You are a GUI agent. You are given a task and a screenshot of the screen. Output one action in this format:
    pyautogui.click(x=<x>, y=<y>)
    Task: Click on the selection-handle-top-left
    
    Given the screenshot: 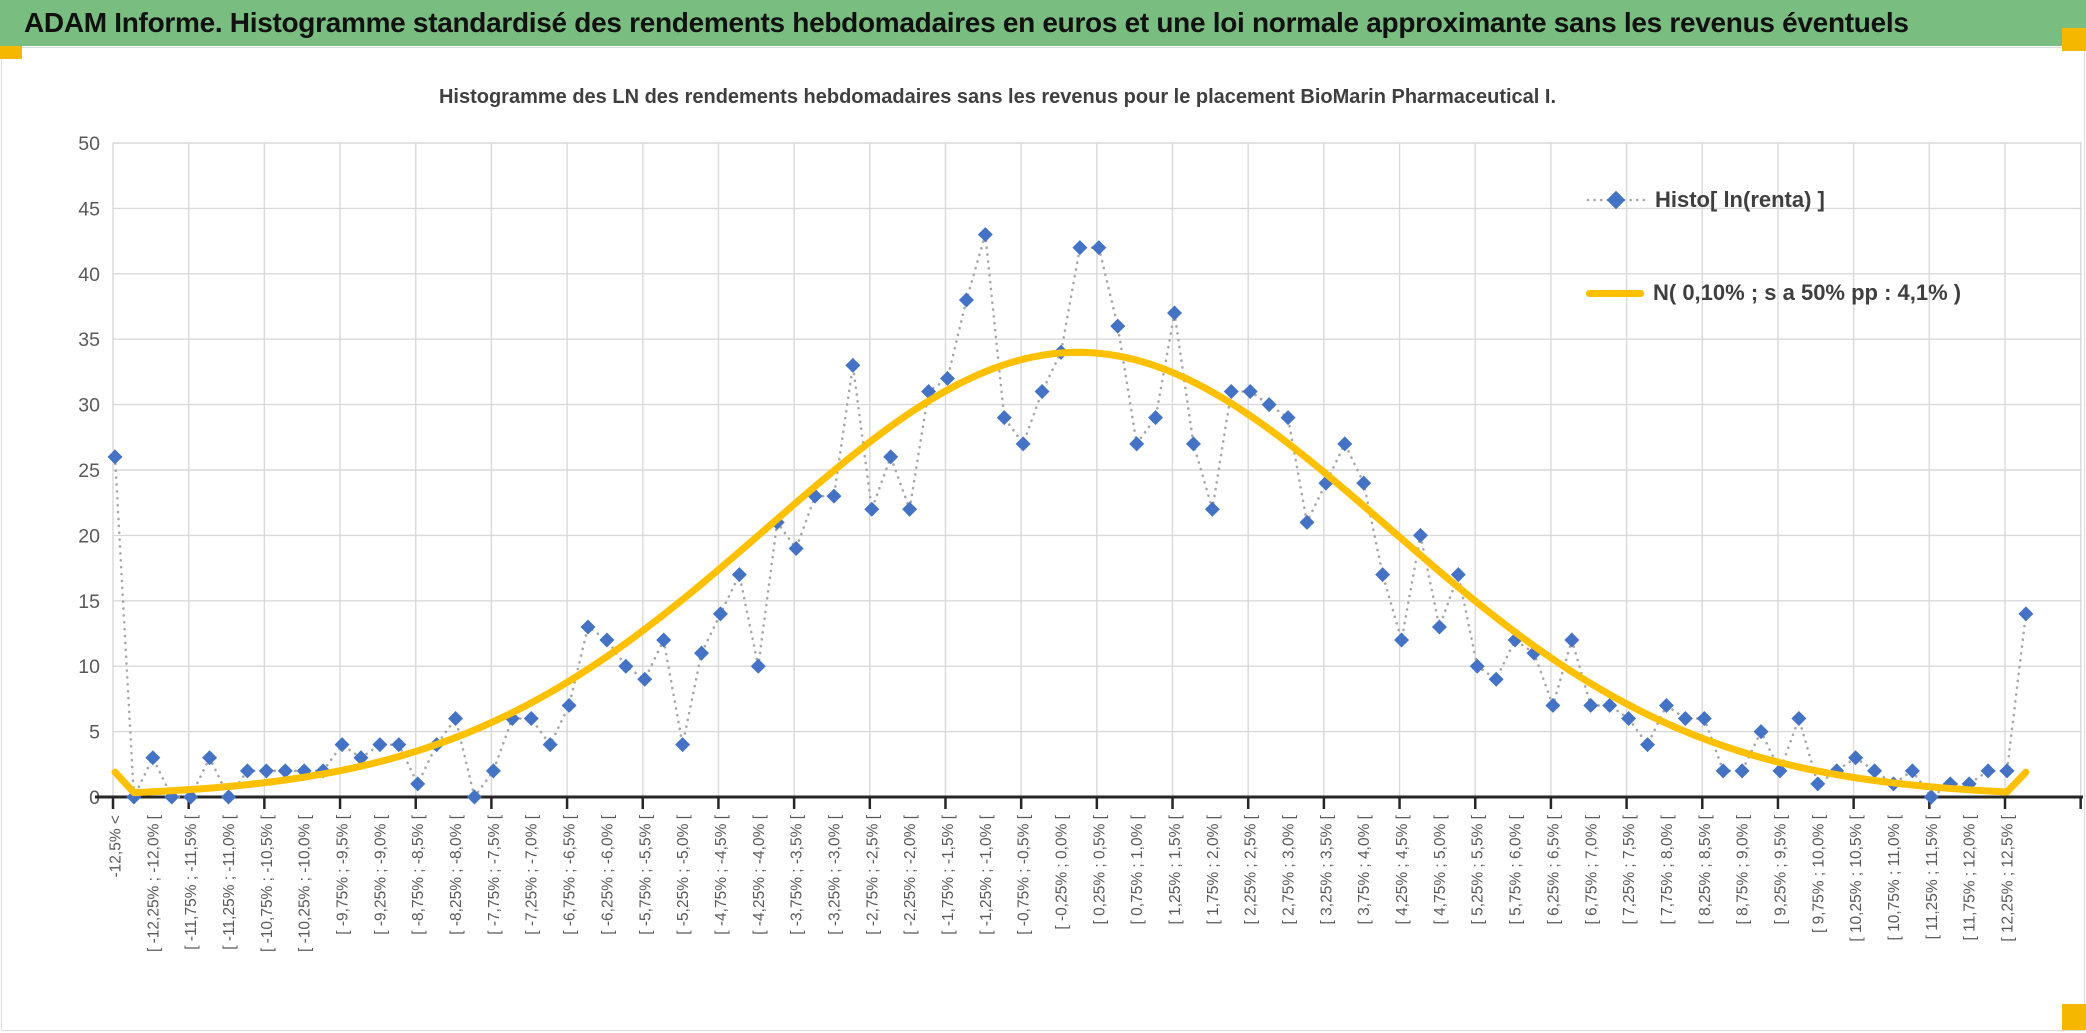 What is the action you would take?
    pyautogui.click(x=11, y=52)
    